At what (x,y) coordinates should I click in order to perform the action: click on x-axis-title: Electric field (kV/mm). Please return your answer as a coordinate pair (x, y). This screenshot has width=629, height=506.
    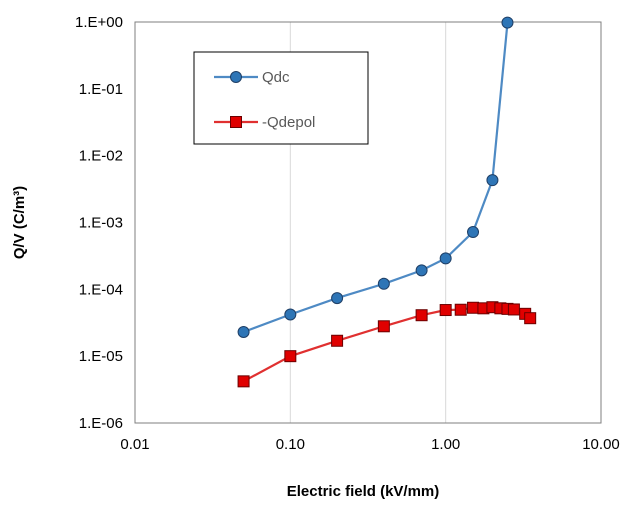
    Looking at the image, I should click on (363, 491).